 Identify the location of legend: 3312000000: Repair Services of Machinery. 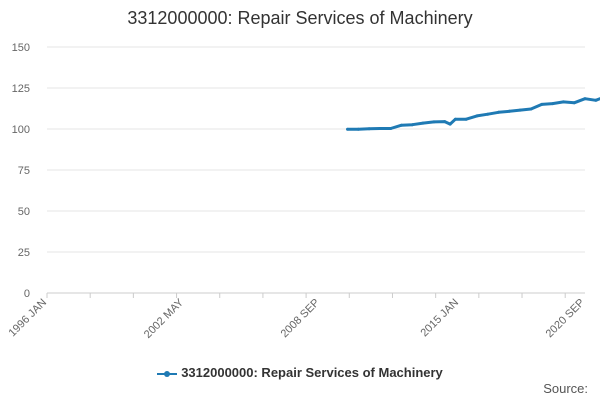
(300, 372).